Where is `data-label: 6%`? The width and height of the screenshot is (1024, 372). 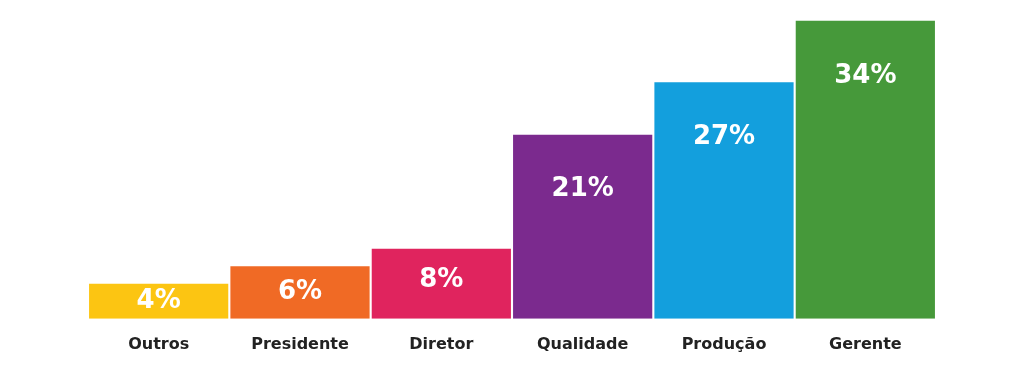
data-label: 6% is located at coordinates (300, 290).